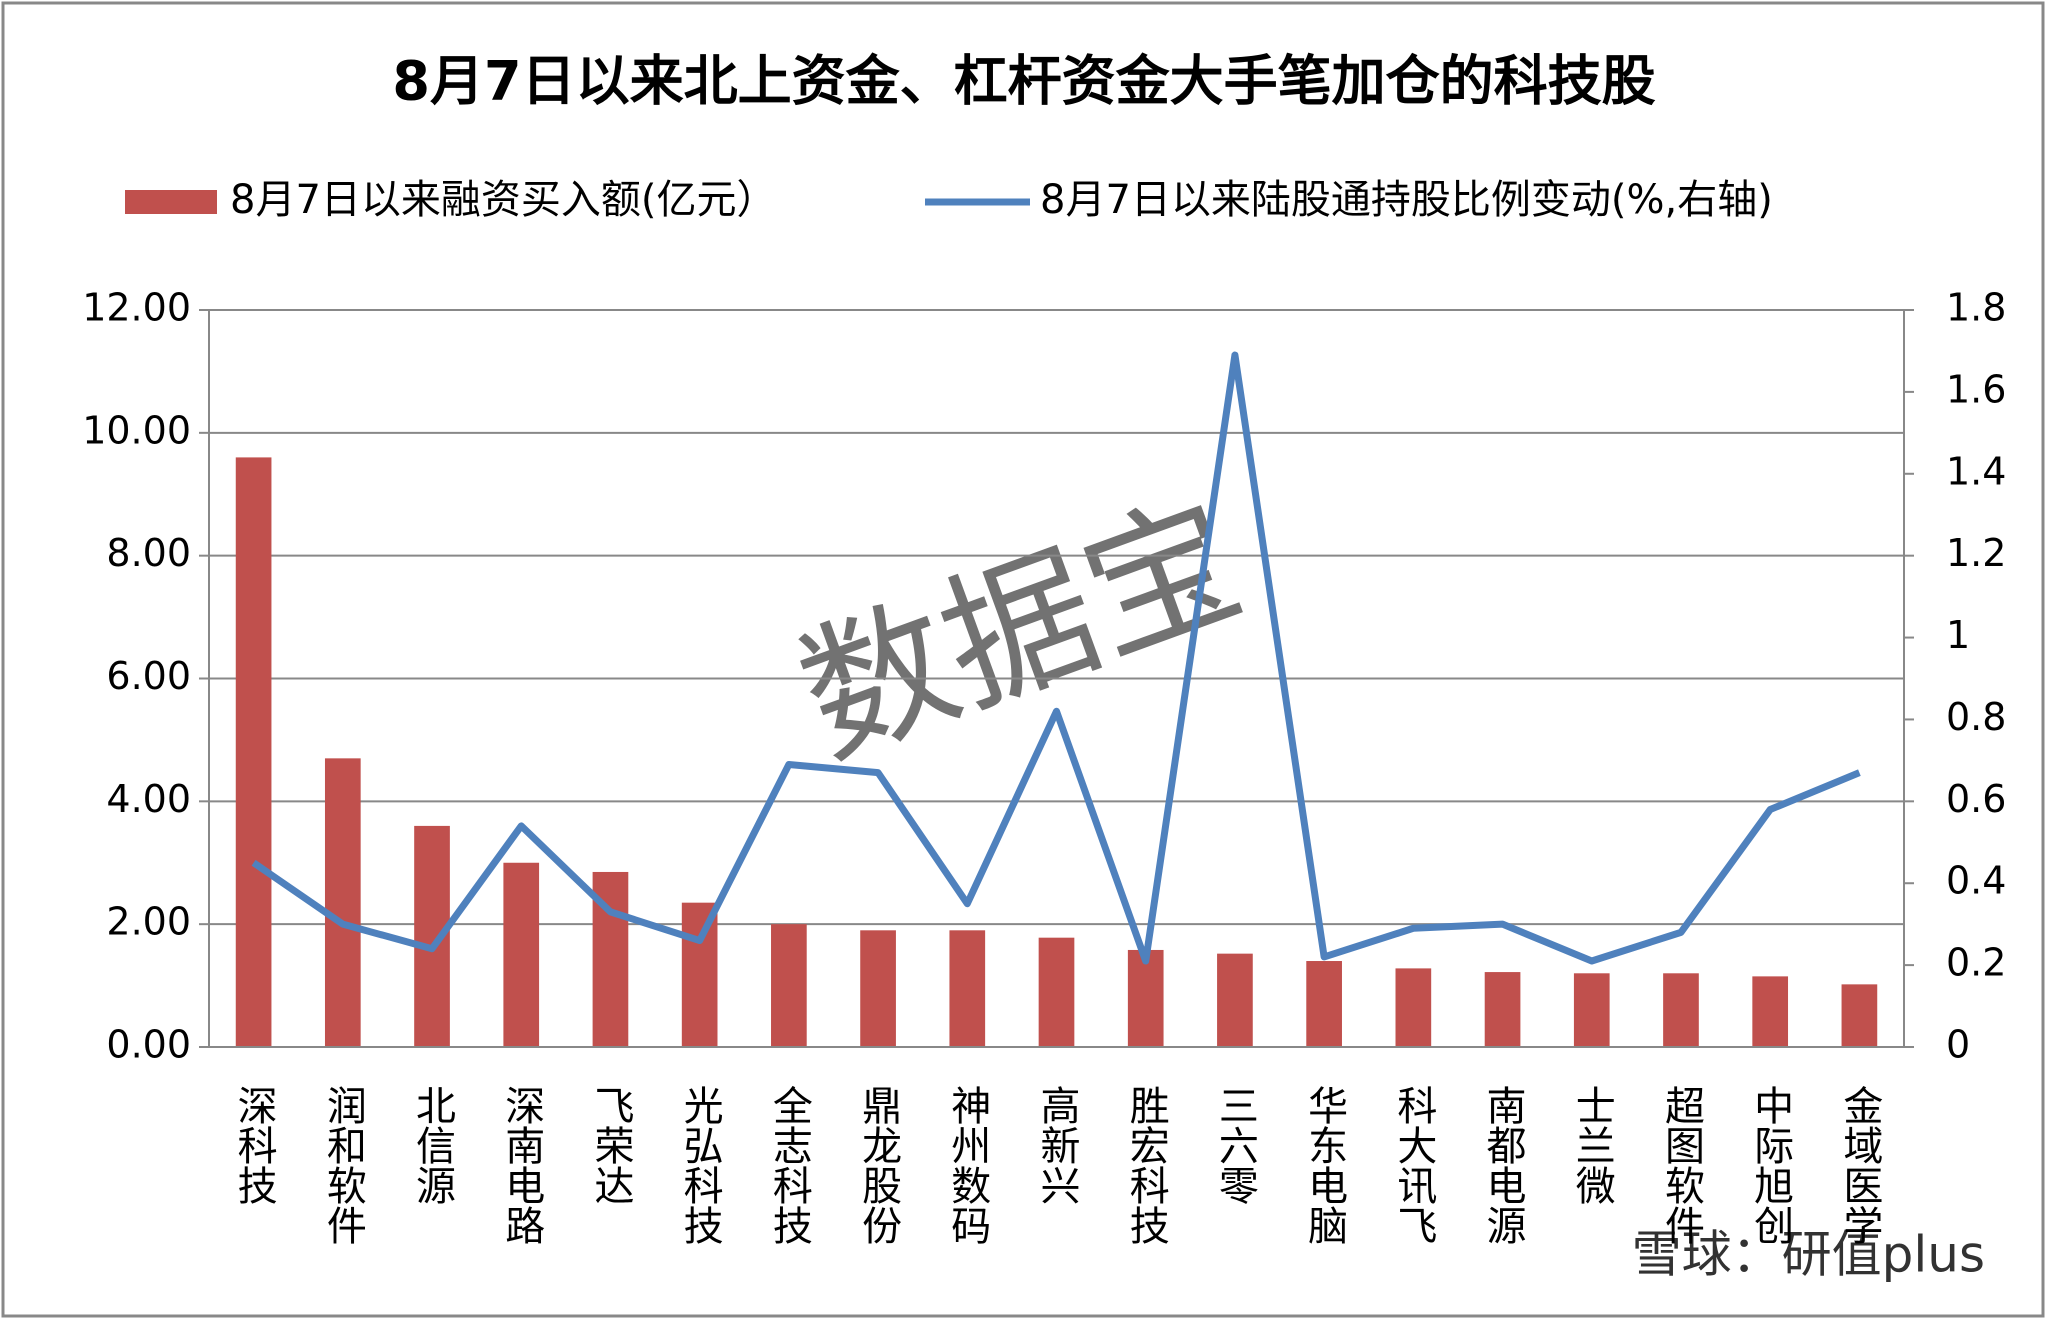 Image resolution: width=2048 pixels, height=1321 pixels. I want to click on x-tick-label: 神州数码, so click(967, 1165).